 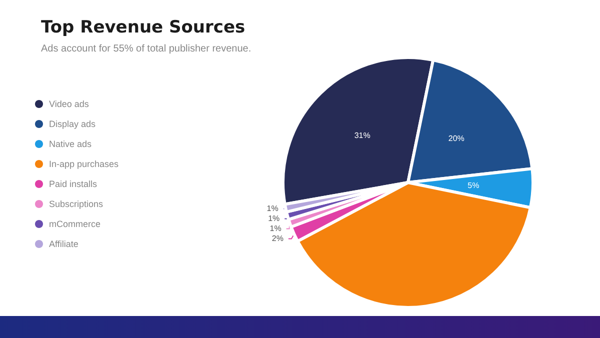 What do you see at coordinates (146, 49) in the screenshot?
I see `chart-subtitle: Ads account for 55% of total publisher revenue.` at bounding box center [146, 49].